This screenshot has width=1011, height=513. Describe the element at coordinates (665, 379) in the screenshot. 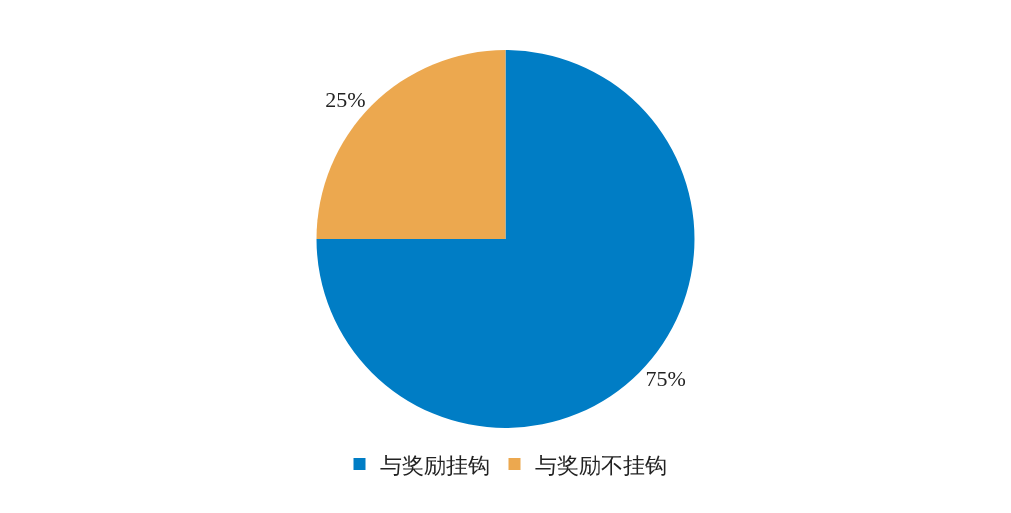

I see `data-label: 75%` at that location.